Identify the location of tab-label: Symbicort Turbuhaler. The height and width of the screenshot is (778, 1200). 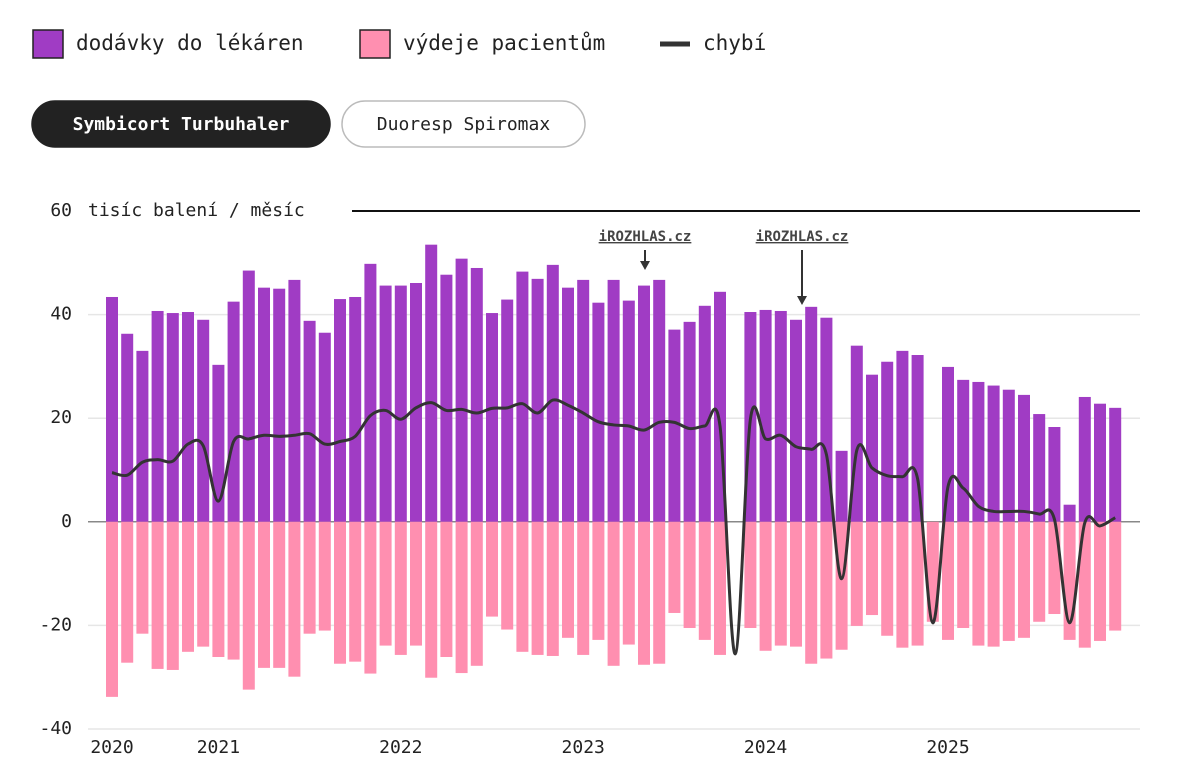
(181, 124).